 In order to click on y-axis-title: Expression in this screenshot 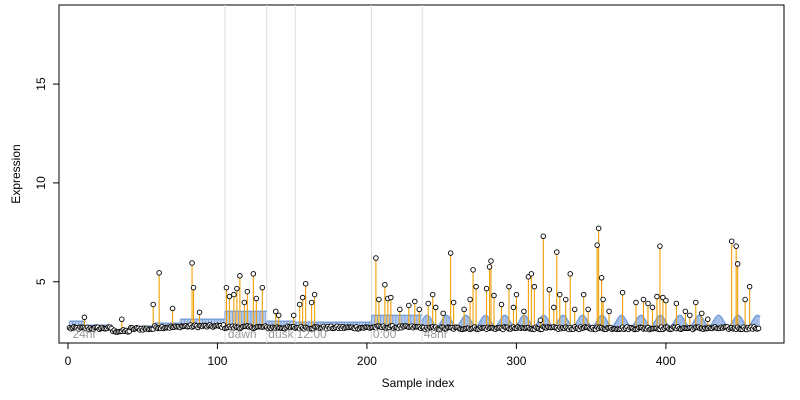, I will do `click(16, 173)`.